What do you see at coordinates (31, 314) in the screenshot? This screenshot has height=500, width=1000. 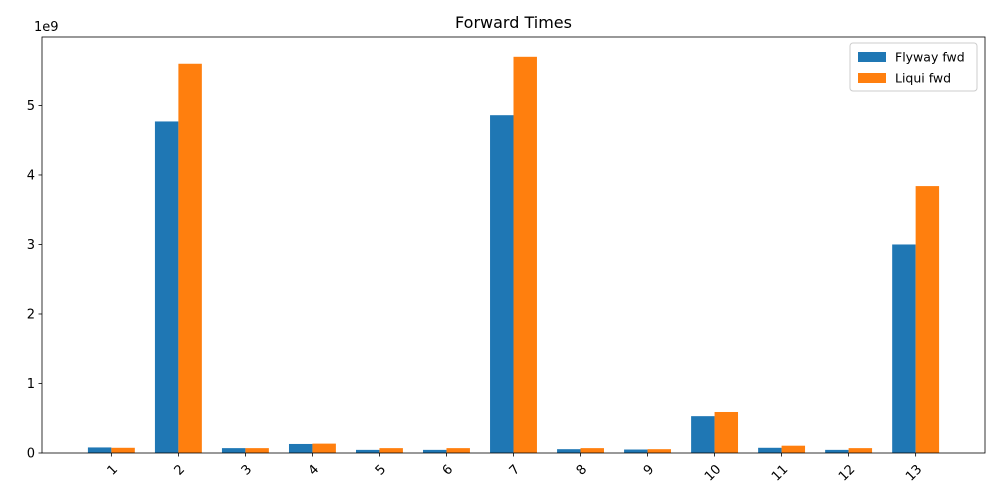 I see `y-tick-label: 2` at bounding box center [31, 314].